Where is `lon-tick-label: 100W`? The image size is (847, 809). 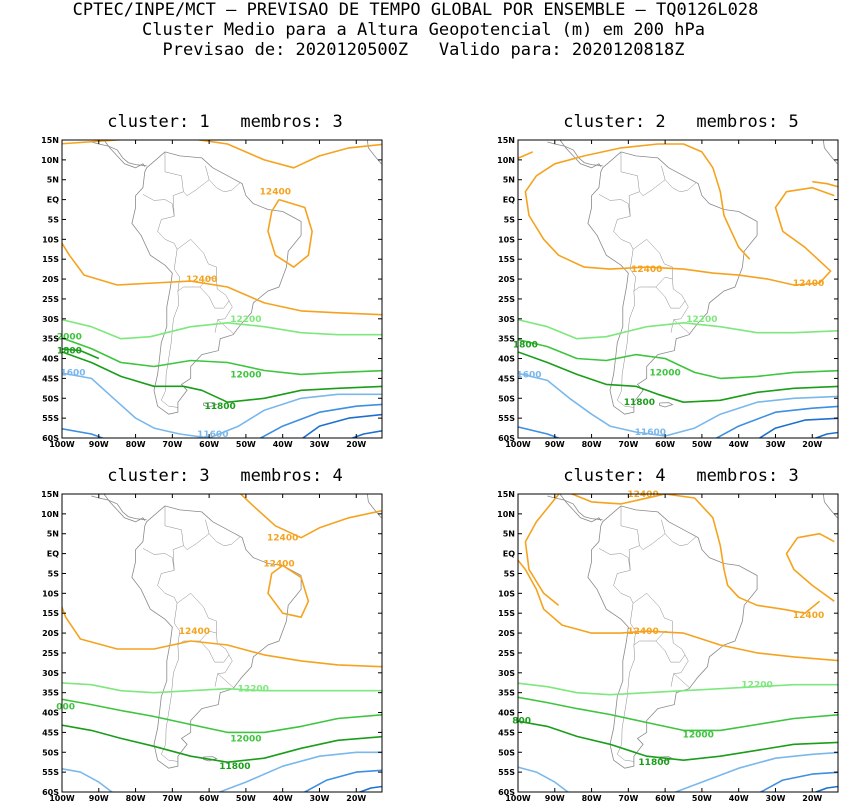 lon-tick-label: 100W is located at coordinates (518, 798).